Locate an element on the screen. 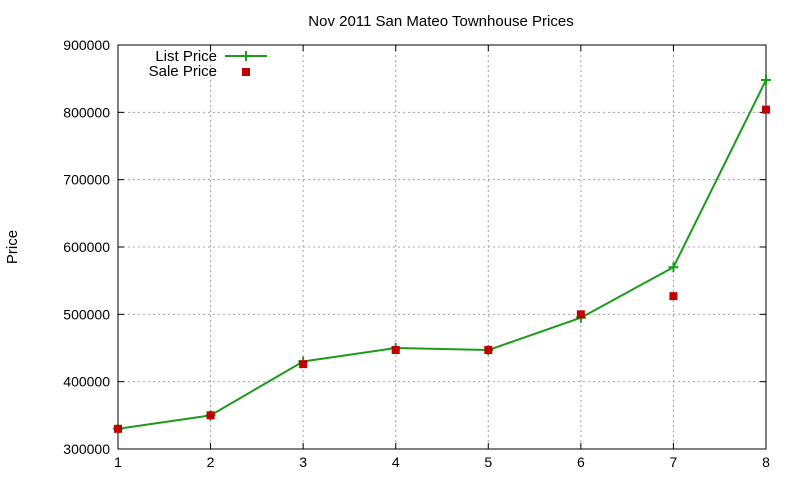  y-axis-label: Price is located at coordinates (12, 247).